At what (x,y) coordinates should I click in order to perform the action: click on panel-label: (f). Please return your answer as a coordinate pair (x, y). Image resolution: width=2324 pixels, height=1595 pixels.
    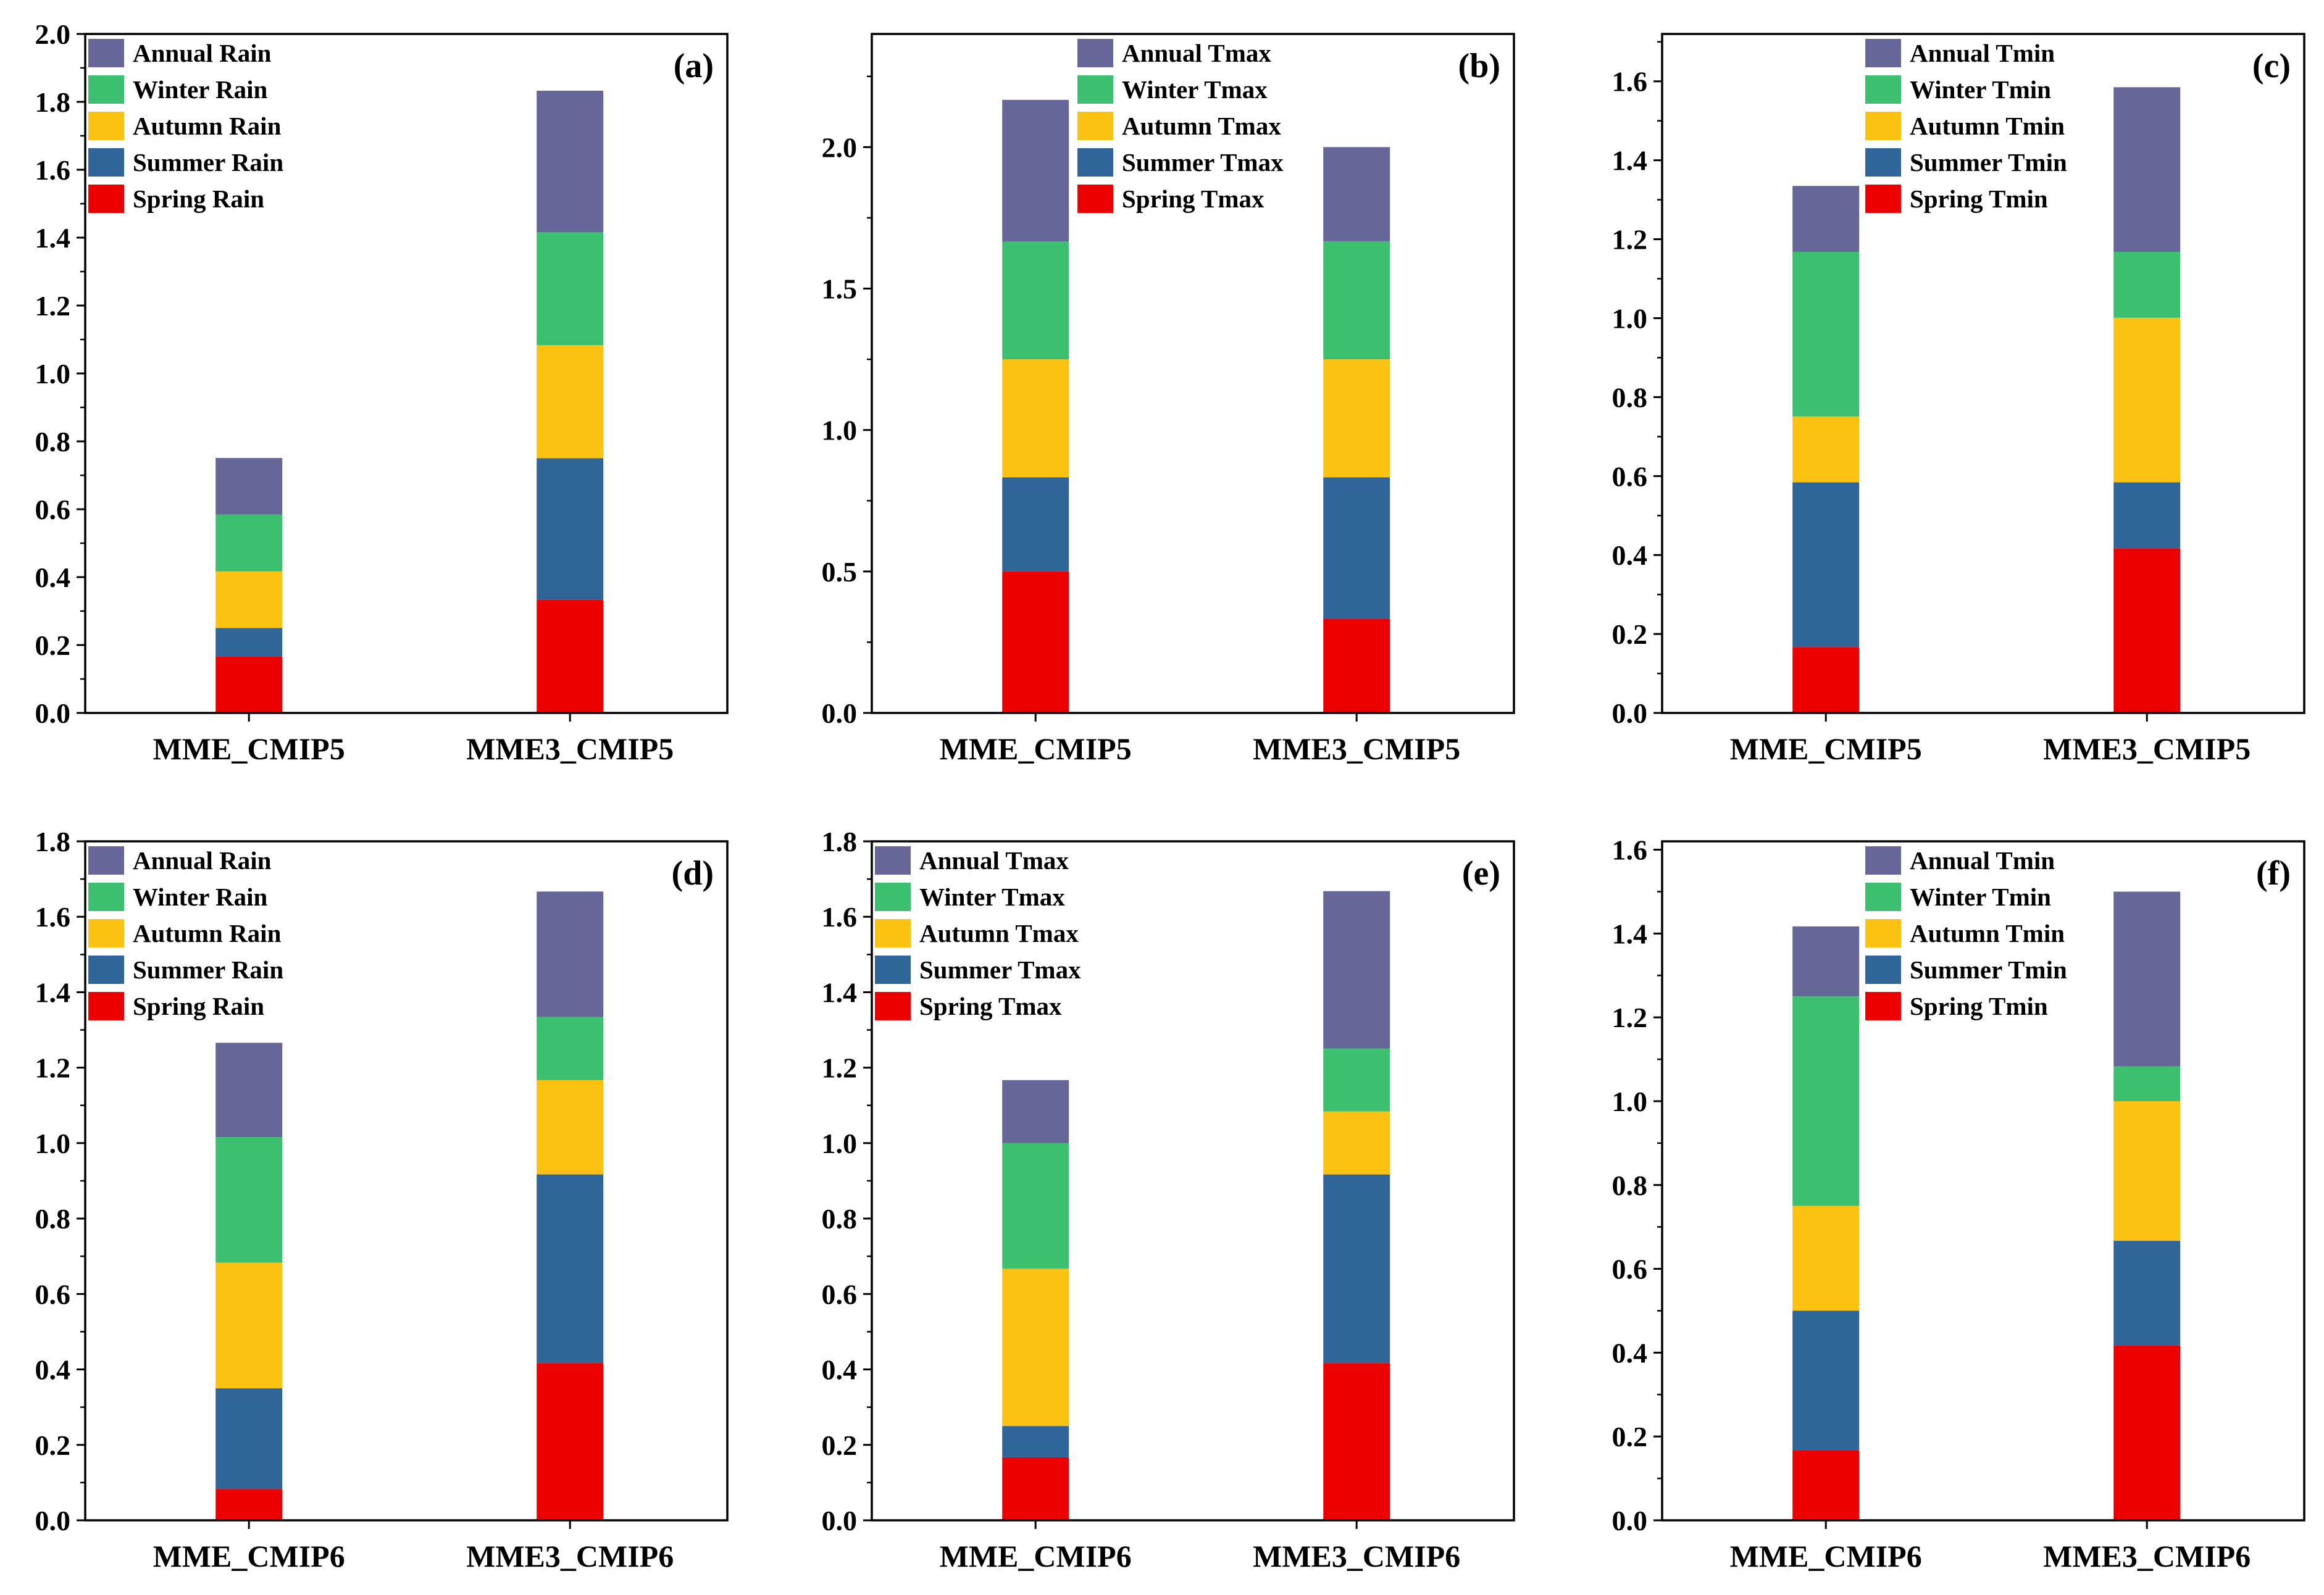
    Looking at the image, I should click on (2273, 873).